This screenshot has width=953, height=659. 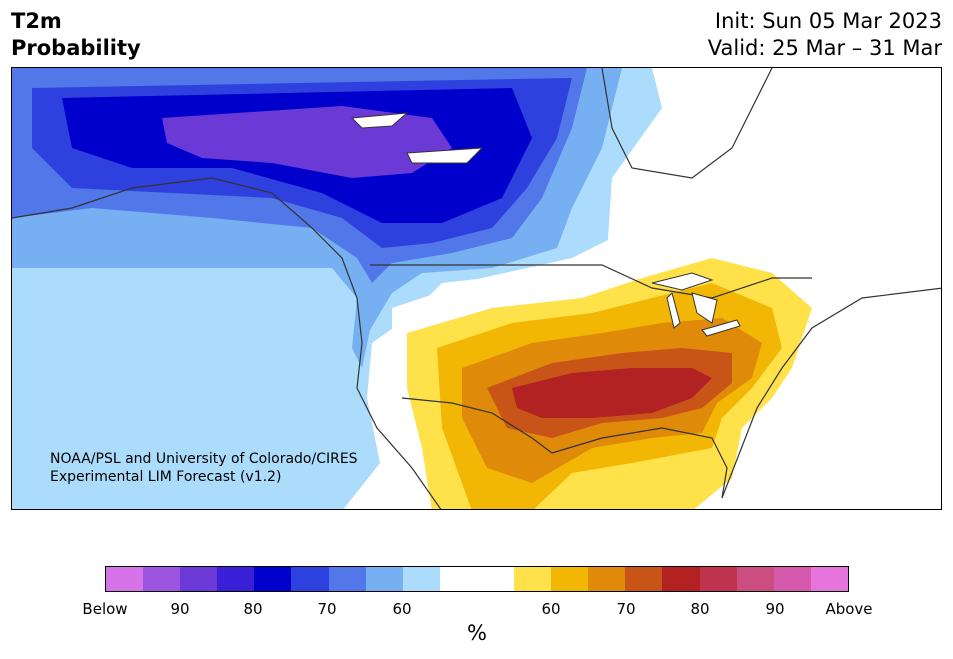 What do you see at coordinates (849, 609) in the screenshot?
I see `colorbar-tick-label: Above` at bounding box center [849, 609].